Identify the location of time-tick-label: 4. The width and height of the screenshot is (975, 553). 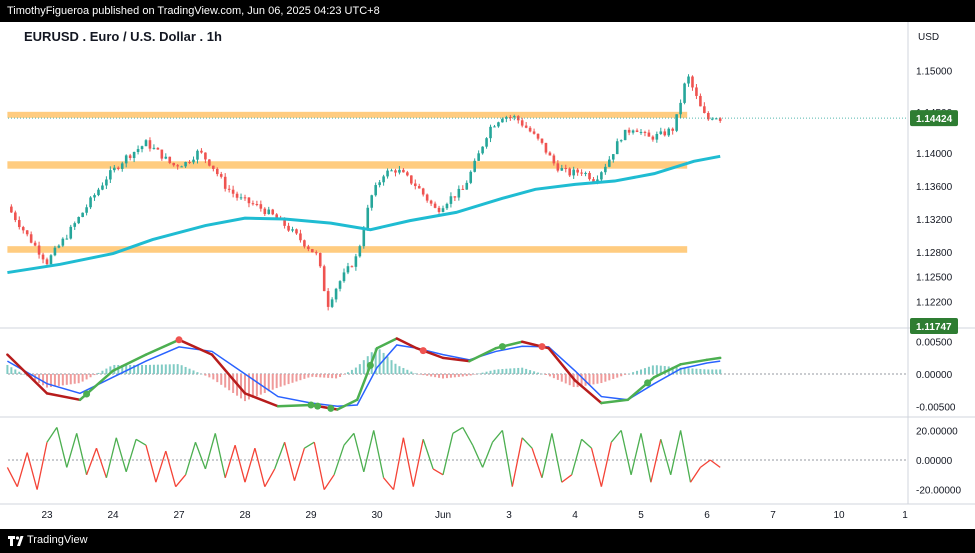
(575, 515).